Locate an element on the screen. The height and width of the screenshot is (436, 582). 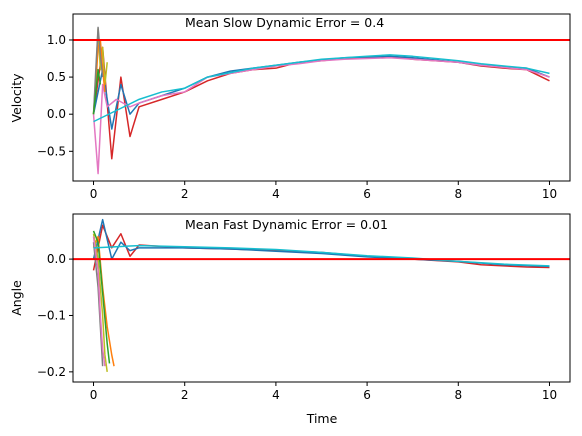
angle-y-tick-label: −0.1 is located at coordinates (51, 315).